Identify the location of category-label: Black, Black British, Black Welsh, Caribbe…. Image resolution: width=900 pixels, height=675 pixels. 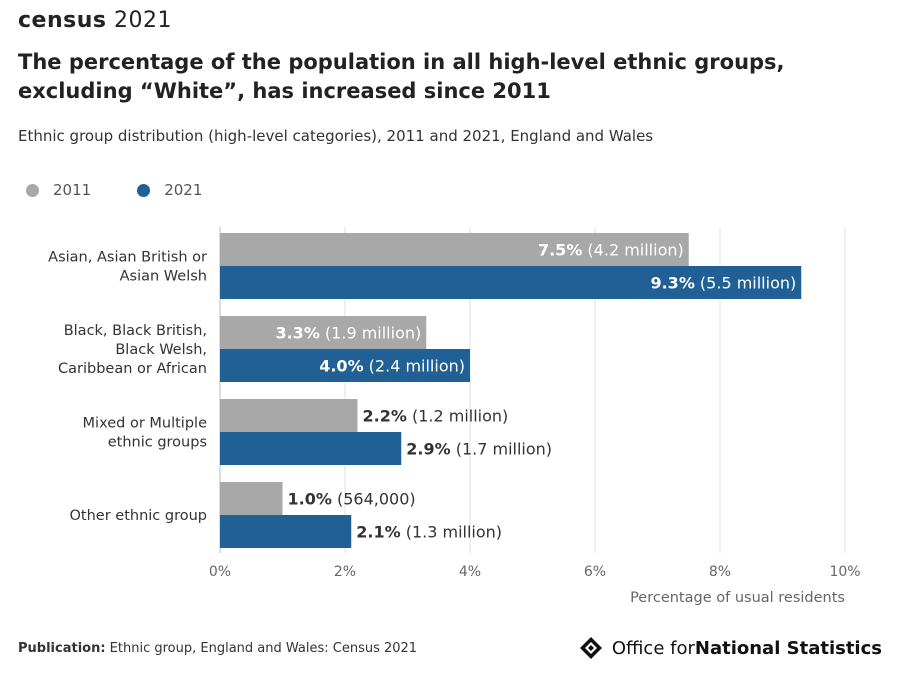
(132, 350).